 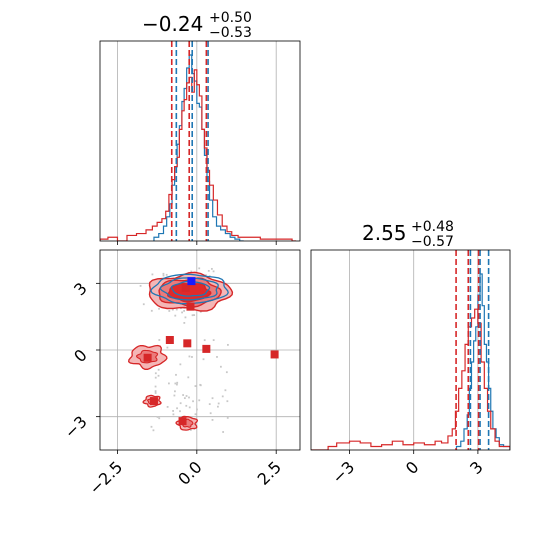 I want to click on title-x-marginal: −0.24 +0.50 −0.53, so click(x=197, y=25).